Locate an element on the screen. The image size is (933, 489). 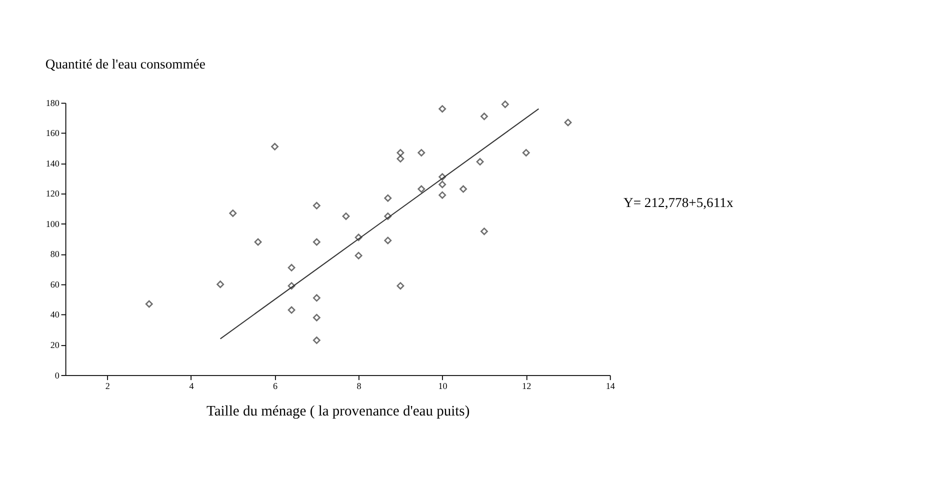
y-tick-label: 120 is located at coordinates (53, 193).